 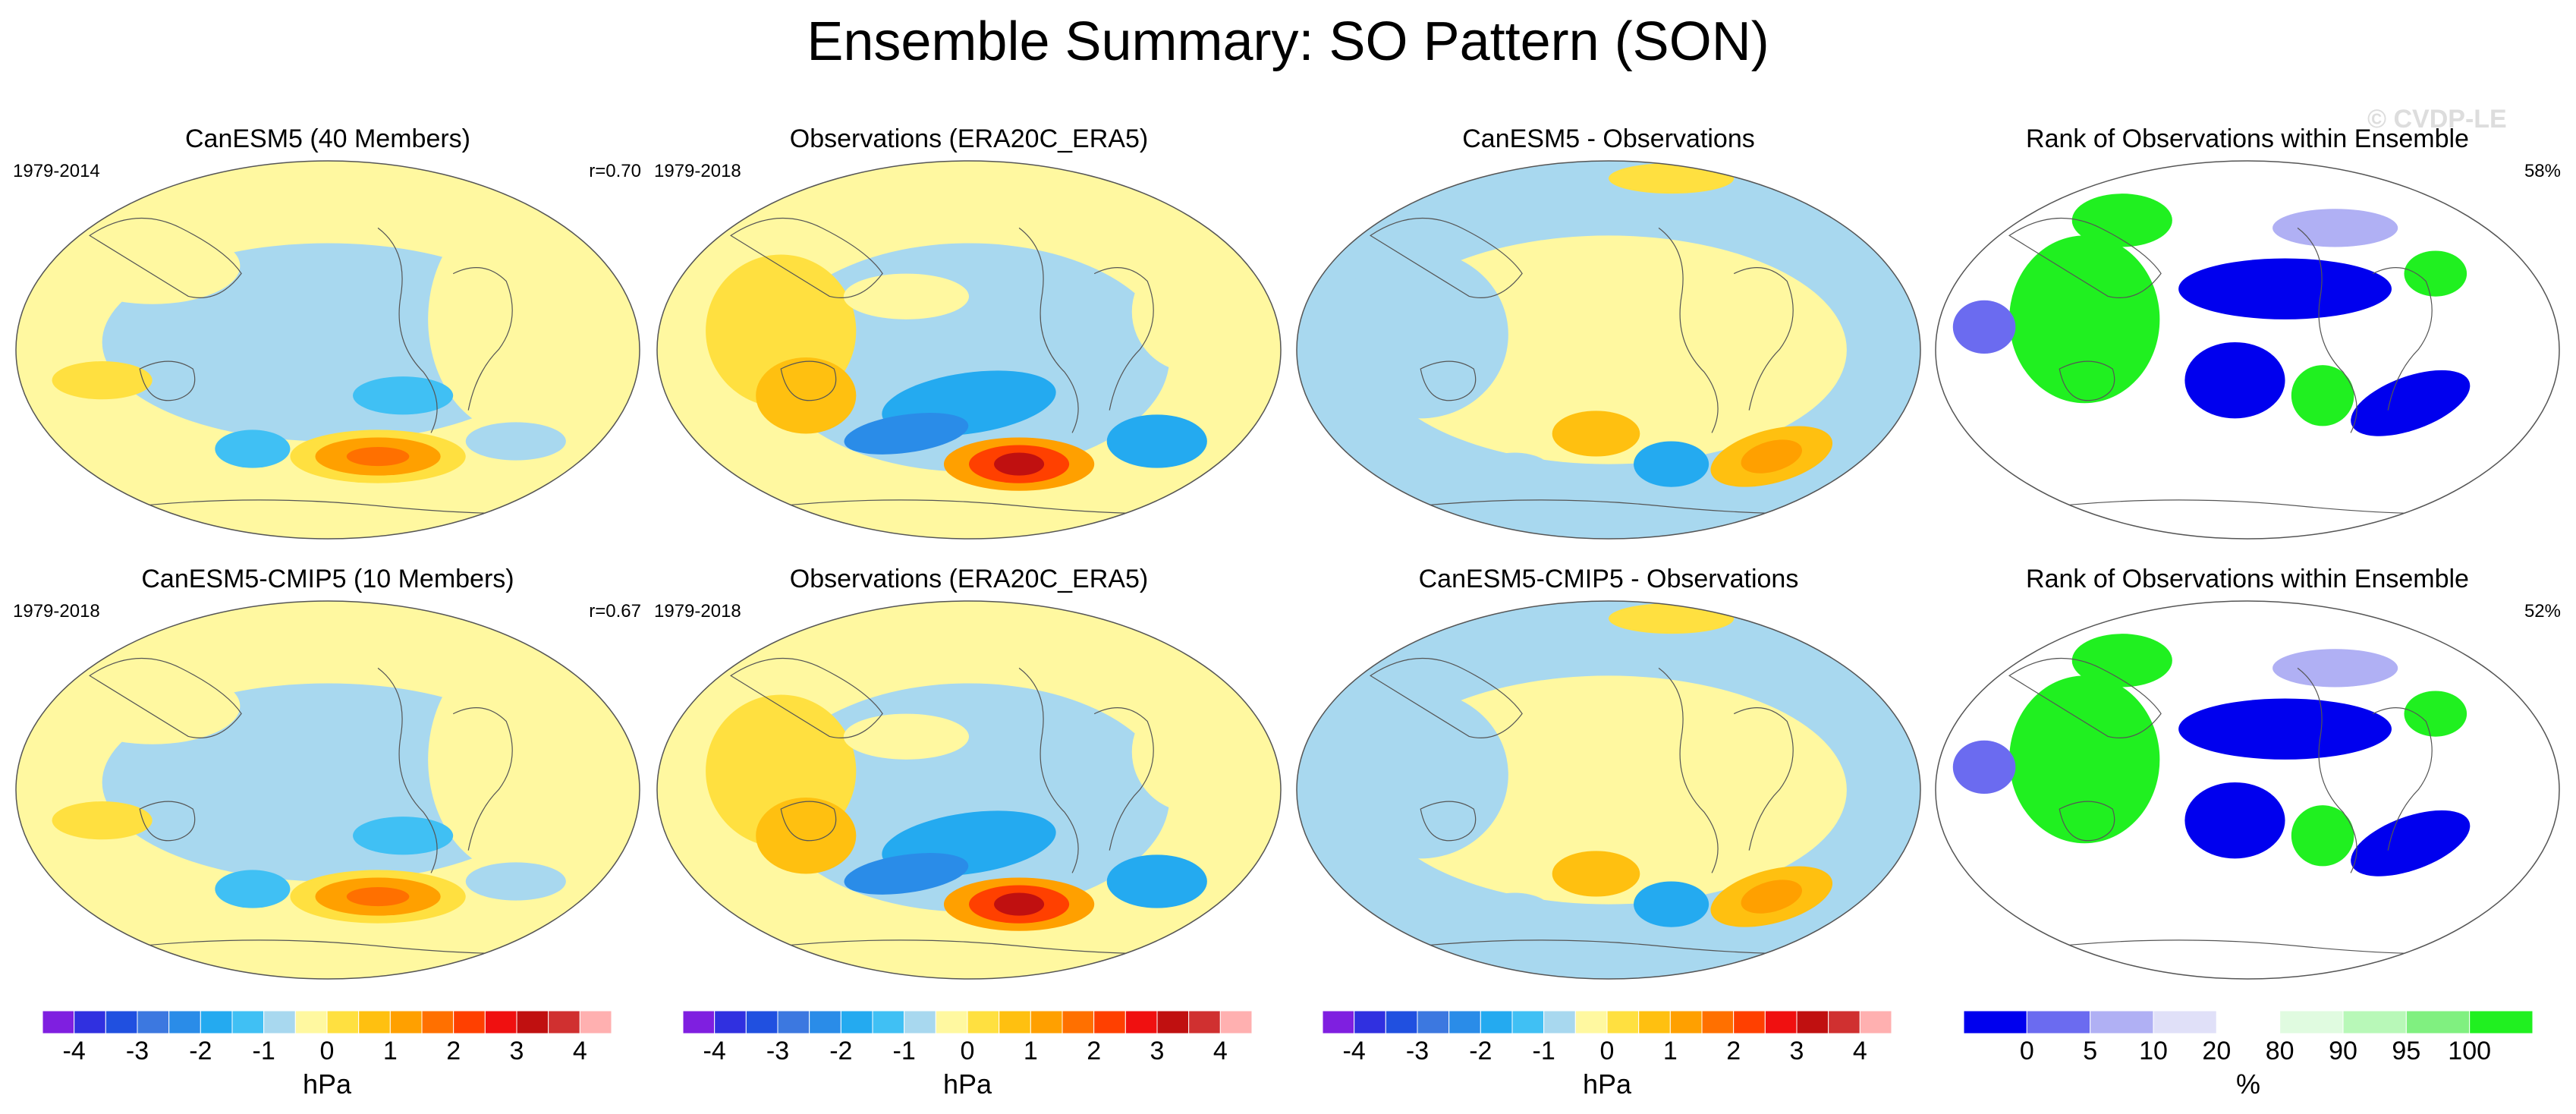 What do you see at coordinates (967, 1084) in the screenshot?
I see `colorbar-unit: hPa` at bounding box center [967, 1084].